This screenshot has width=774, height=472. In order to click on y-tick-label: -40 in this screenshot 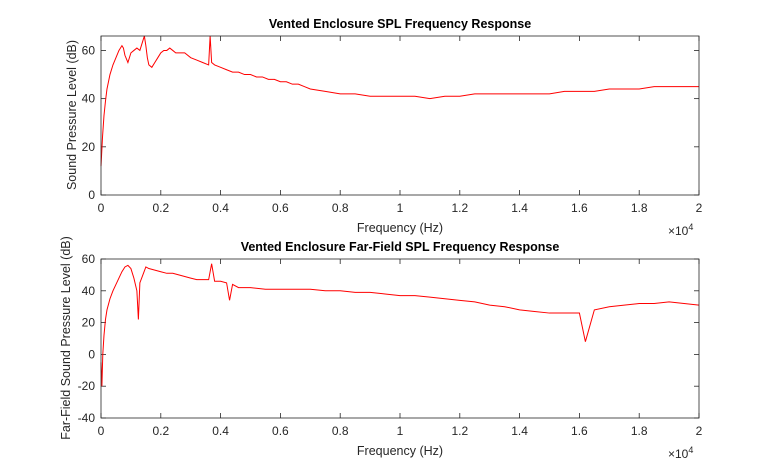, I will do `click(87, 418)`.